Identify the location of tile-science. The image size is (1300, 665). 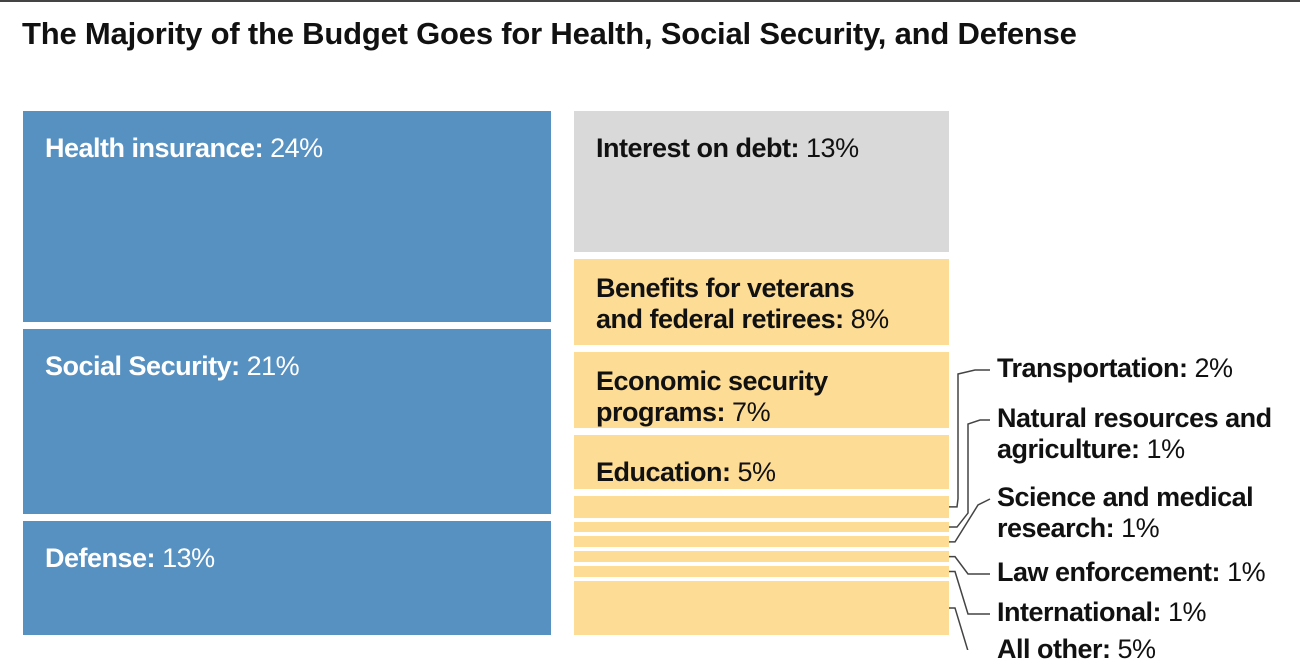
(761, 542).